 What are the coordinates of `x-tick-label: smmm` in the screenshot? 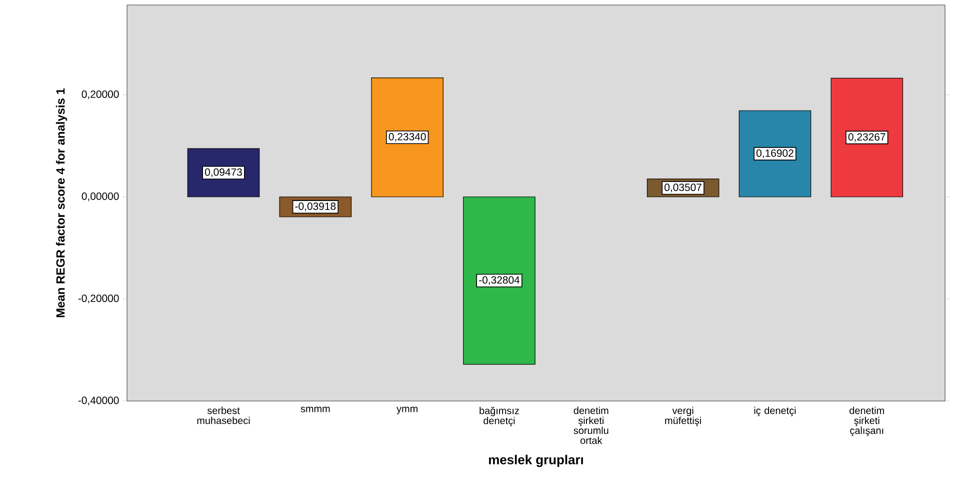 It's located at (315, 409).